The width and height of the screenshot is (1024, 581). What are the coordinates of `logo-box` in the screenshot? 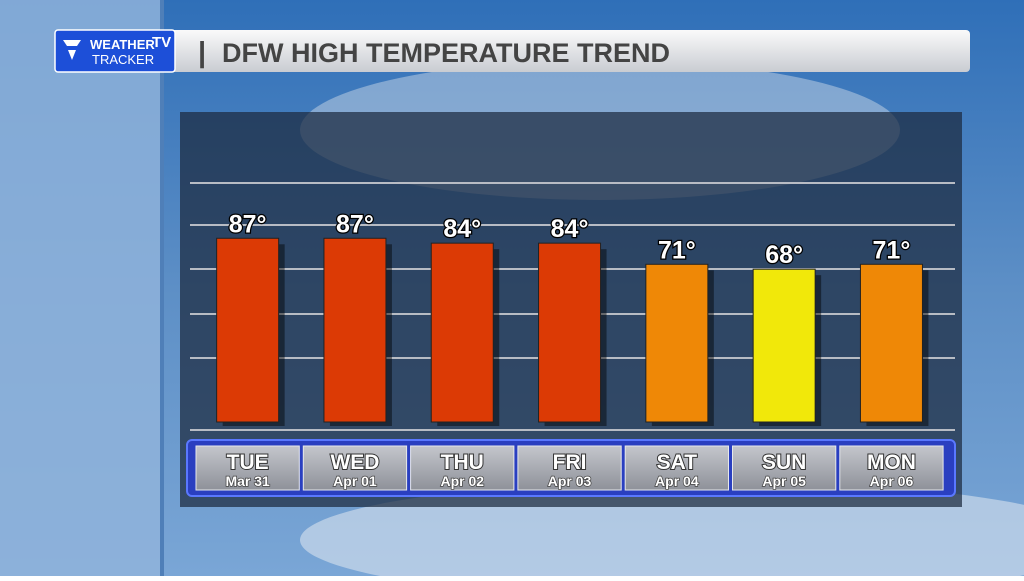 It's located at (115, 51).